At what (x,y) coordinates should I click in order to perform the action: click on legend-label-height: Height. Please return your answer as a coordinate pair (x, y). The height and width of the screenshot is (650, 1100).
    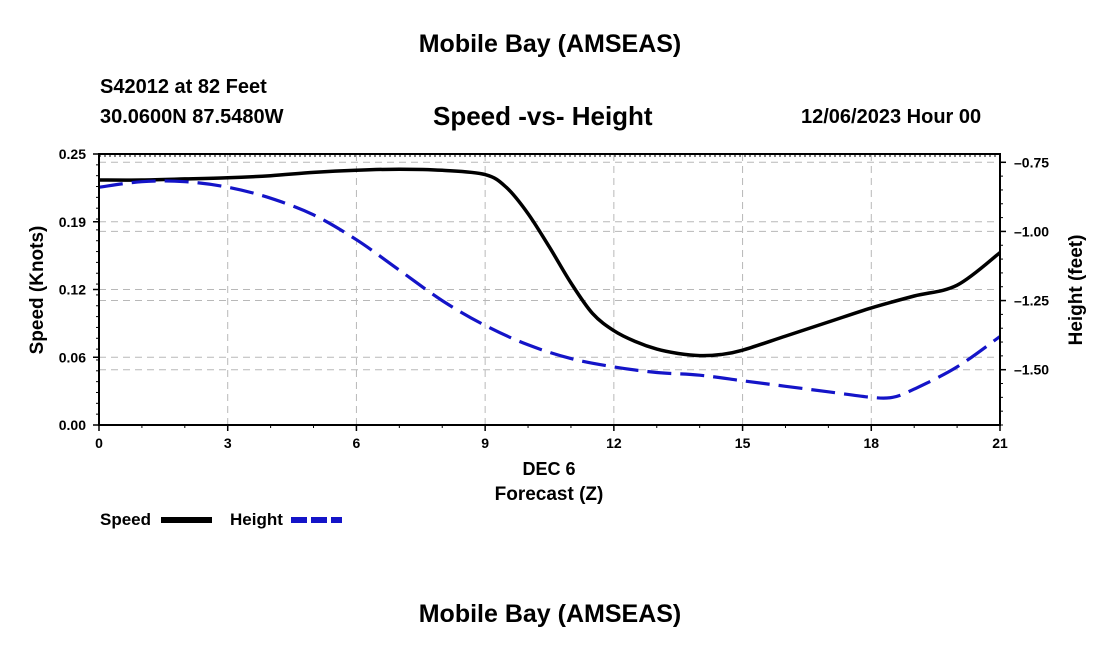
    Looking at the image, I should click on (256, 519).